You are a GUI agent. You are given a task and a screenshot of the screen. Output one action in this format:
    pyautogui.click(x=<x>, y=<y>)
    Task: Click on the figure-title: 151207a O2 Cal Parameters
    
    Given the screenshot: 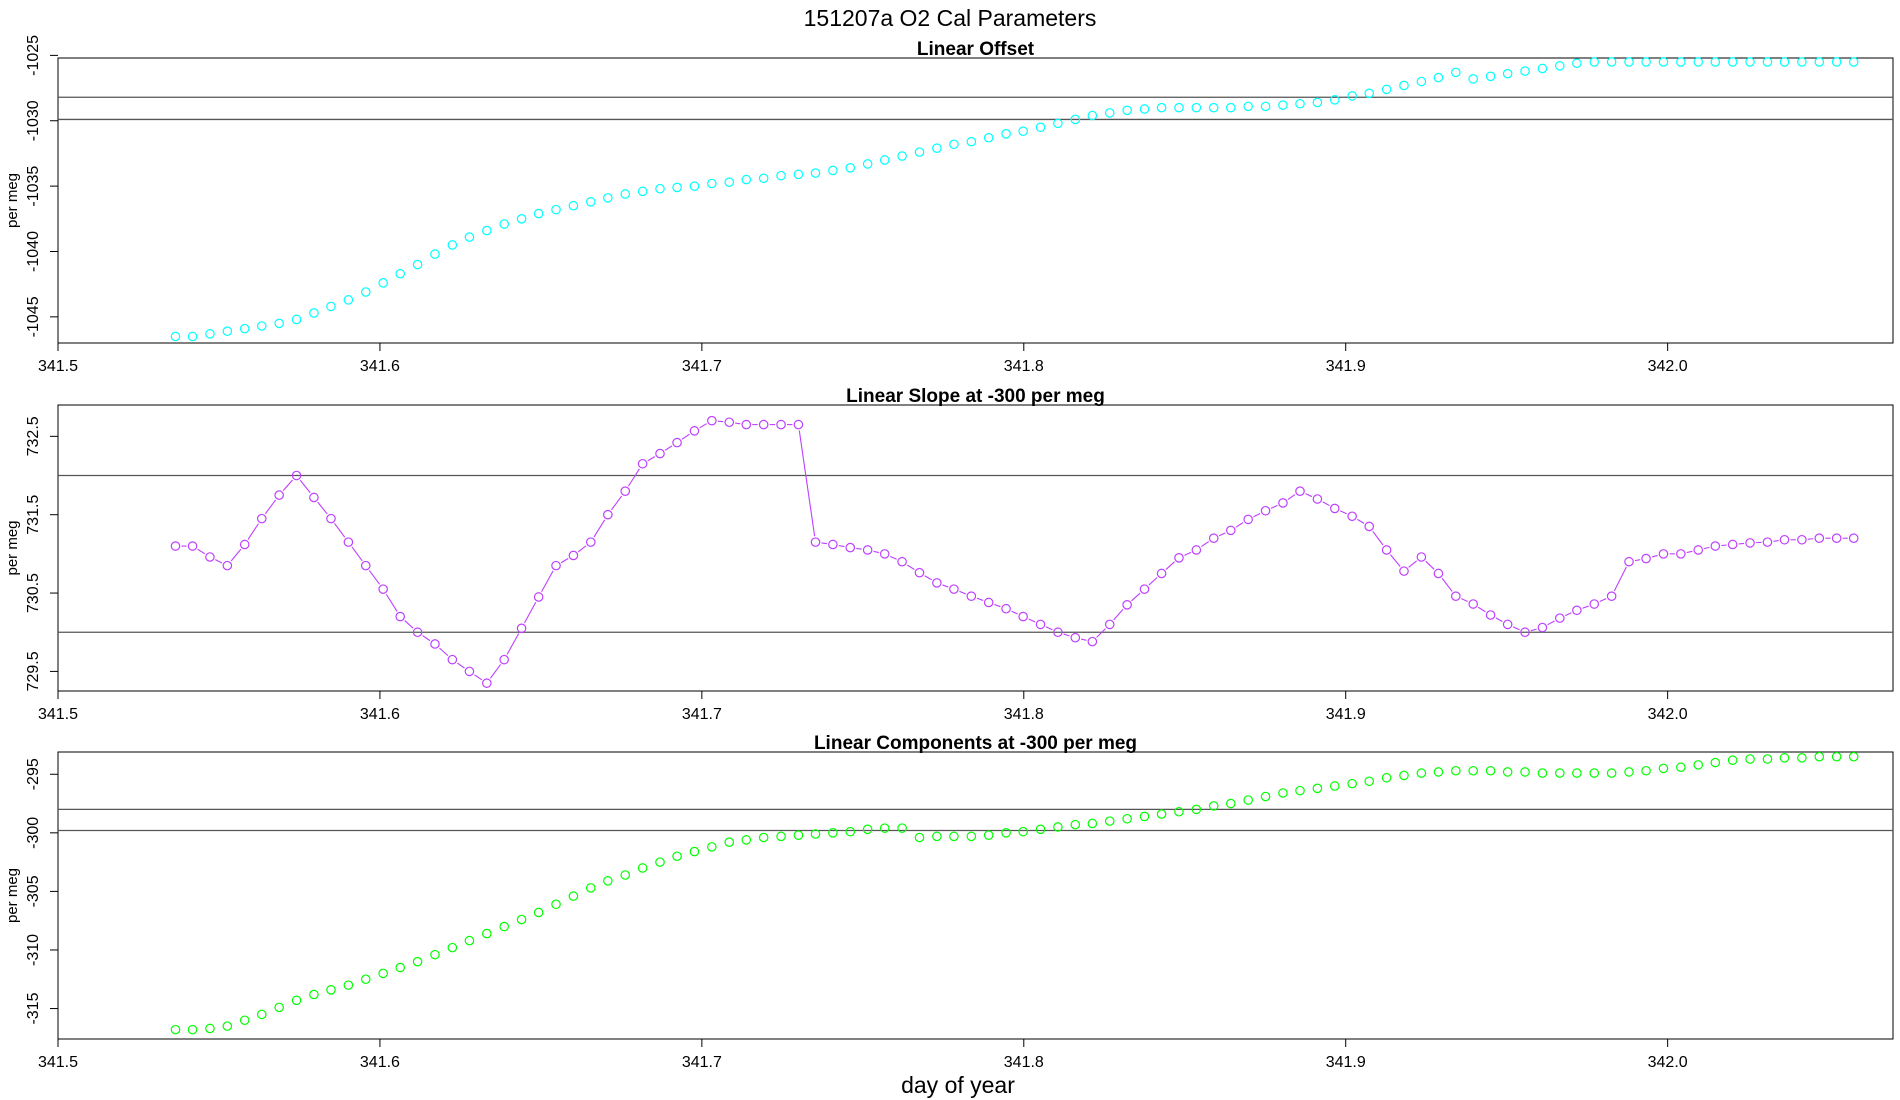 What is the action you would take?
    pyautogui.click(x=950, y=18)
    